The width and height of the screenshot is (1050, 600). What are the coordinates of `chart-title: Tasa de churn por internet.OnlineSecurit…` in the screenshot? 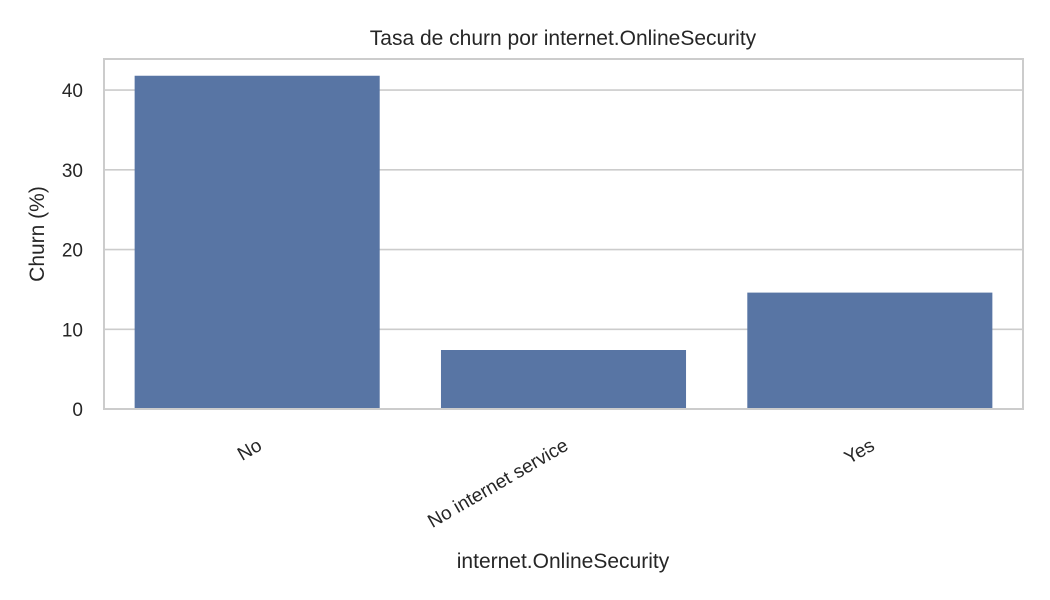 It's located at (563, 38).